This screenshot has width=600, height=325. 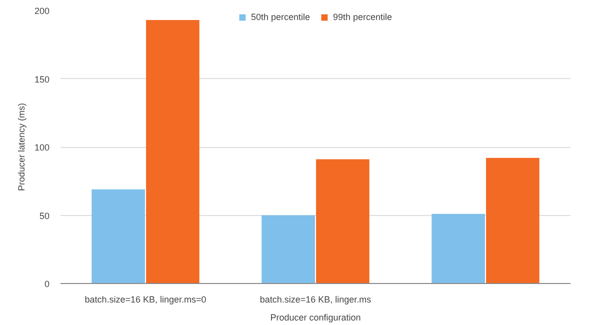 What do you see at coordinates (47, 284) in the screenshot?
I see `y-tick-label: 0` at bounding box center [47, 284].